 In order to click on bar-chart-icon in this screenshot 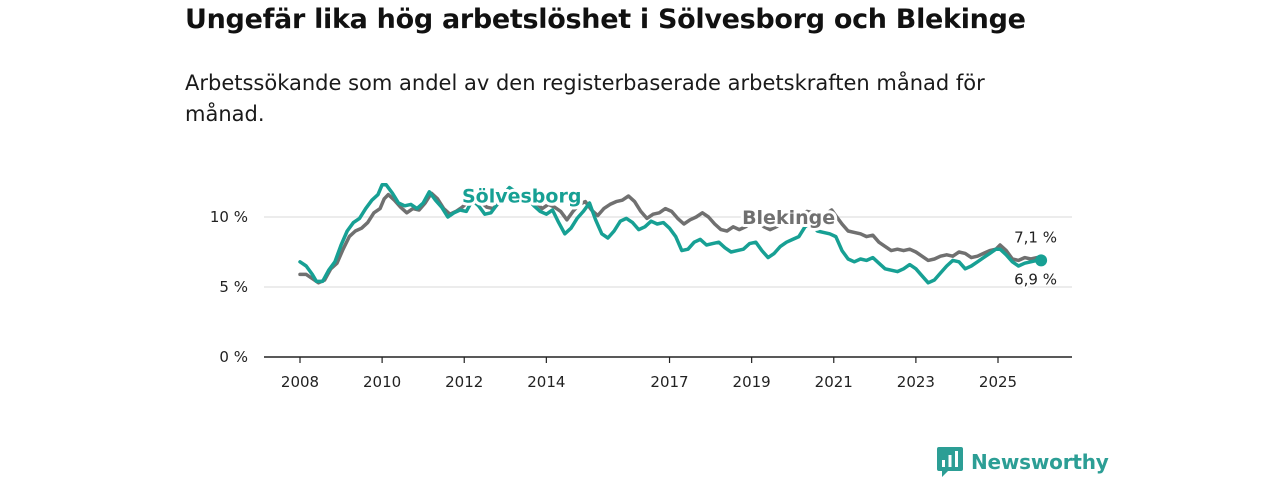, I will do `click(950, 462)`.